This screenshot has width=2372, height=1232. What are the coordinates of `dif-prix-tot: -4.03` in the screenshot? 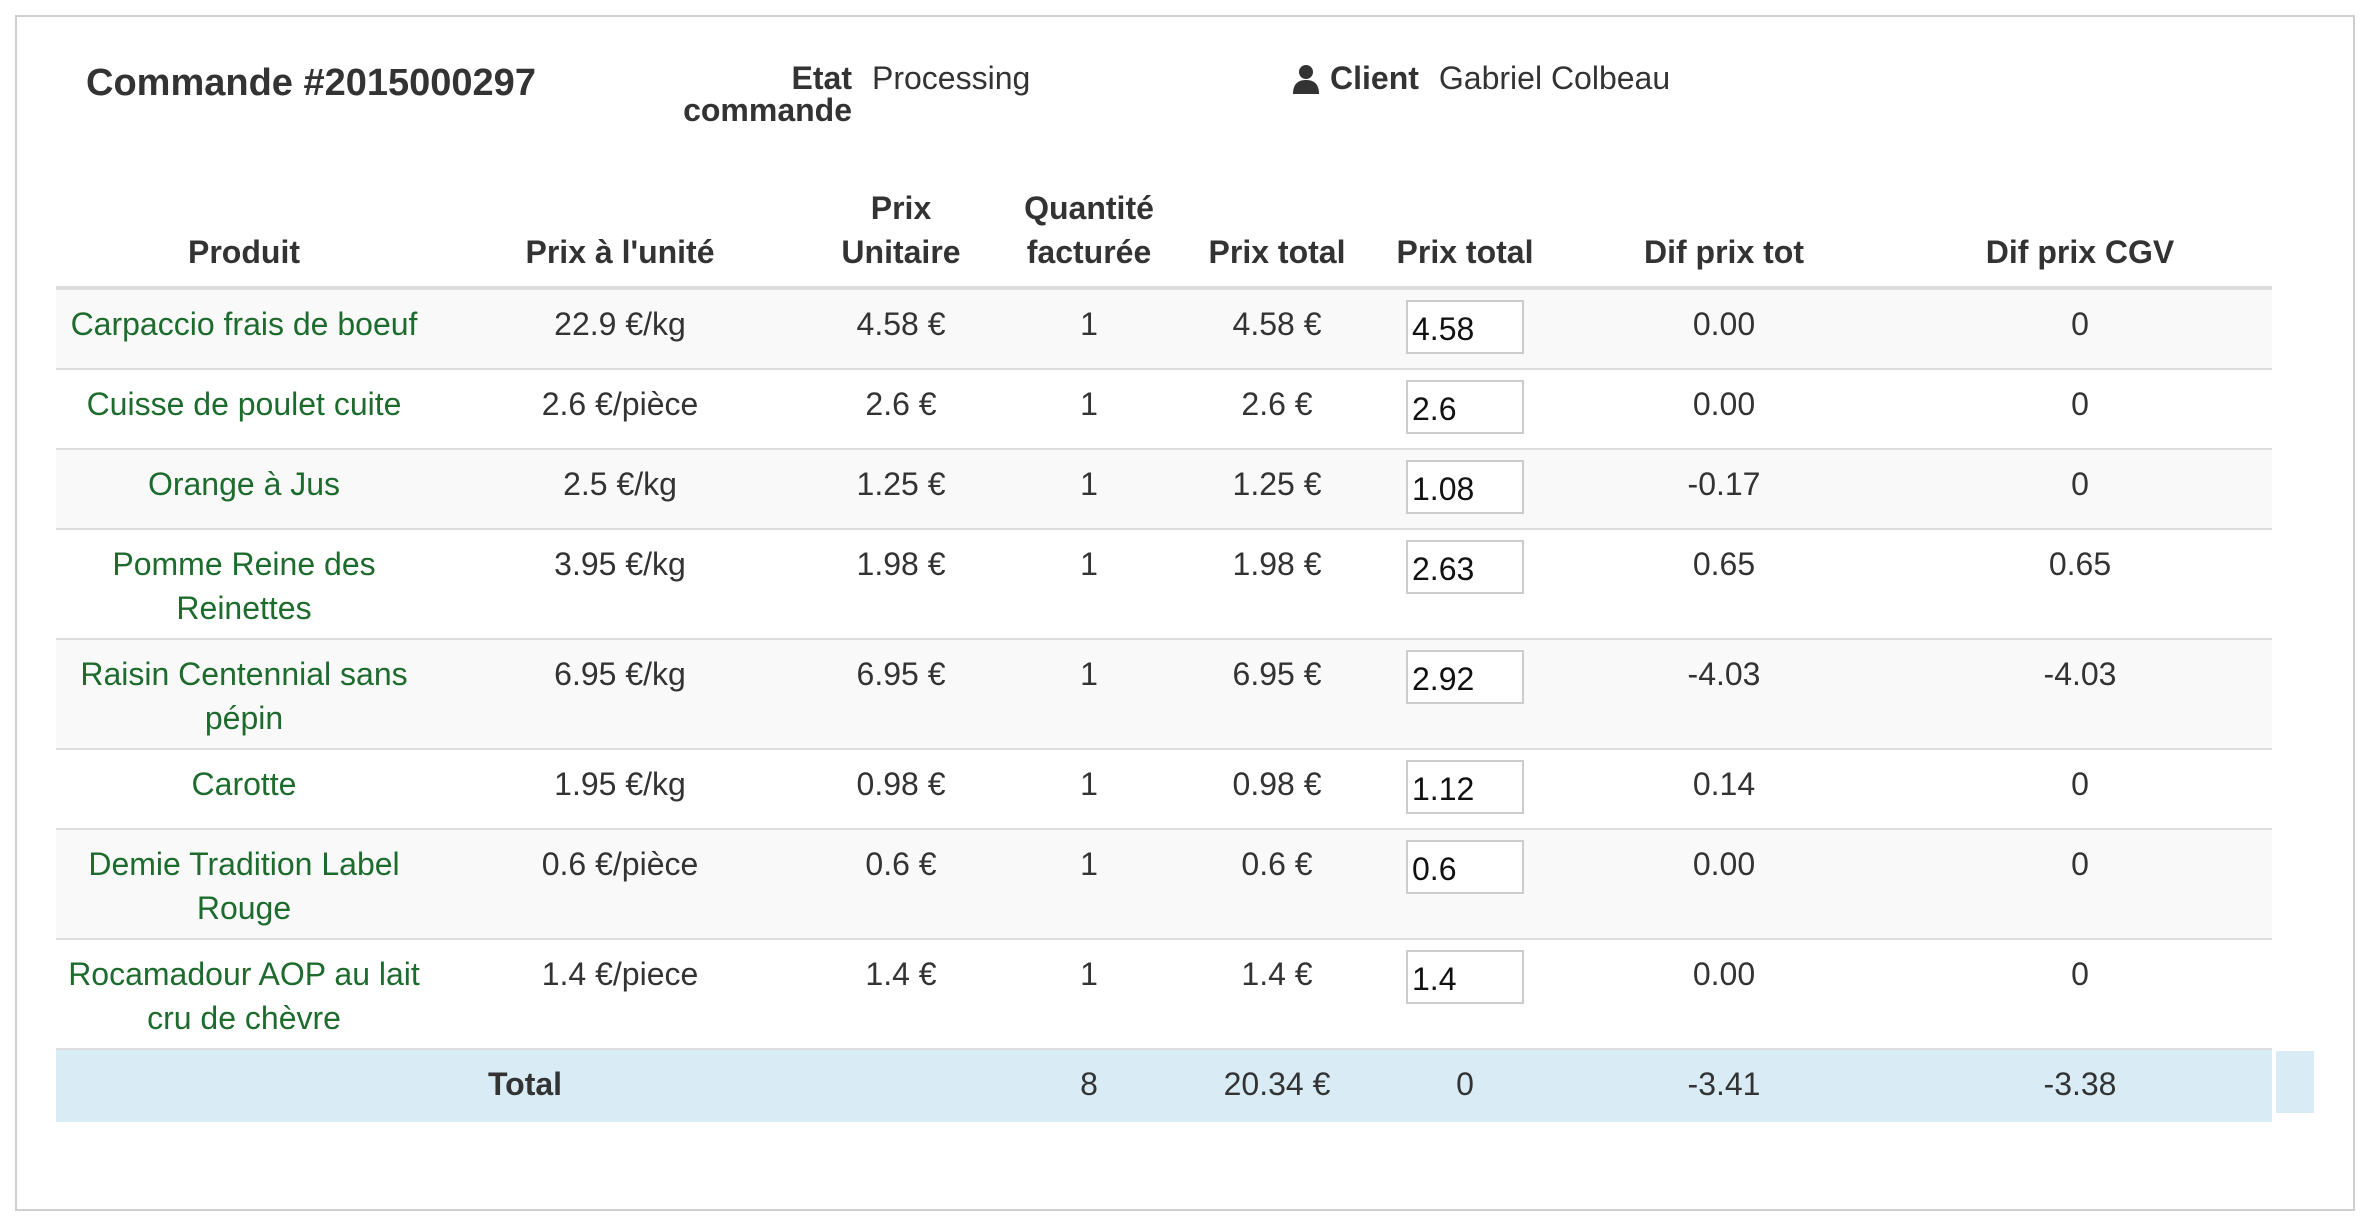 It's located at (1724, 693).